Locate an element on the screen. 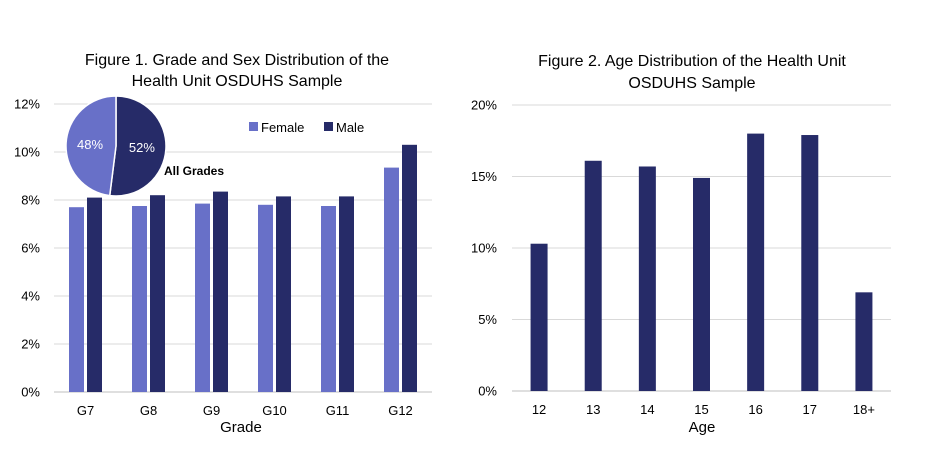 Image resolution: width=926 pixels, height=456 pixels. y-tick-label: 4% is located at coordinates (30, 296).